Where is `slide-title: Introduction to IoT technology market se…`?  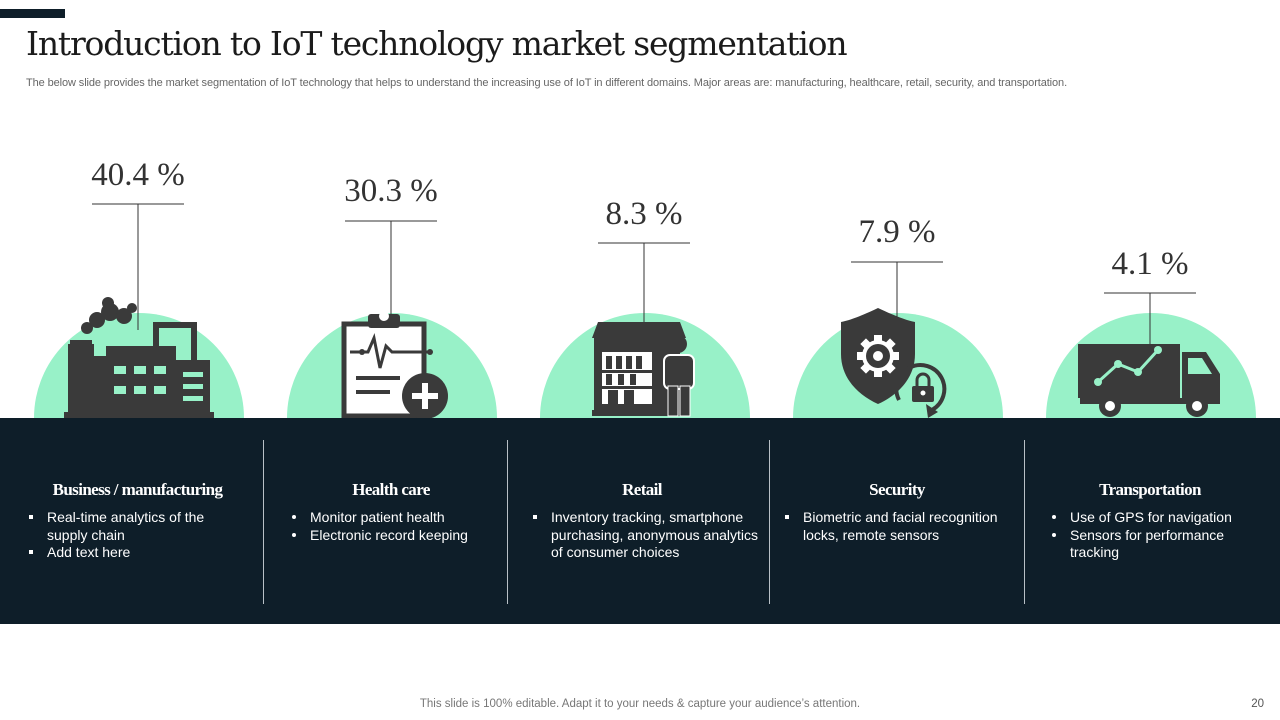 slide-title: Introduction to IoT technology market se… is located at coordinates (437, 43).